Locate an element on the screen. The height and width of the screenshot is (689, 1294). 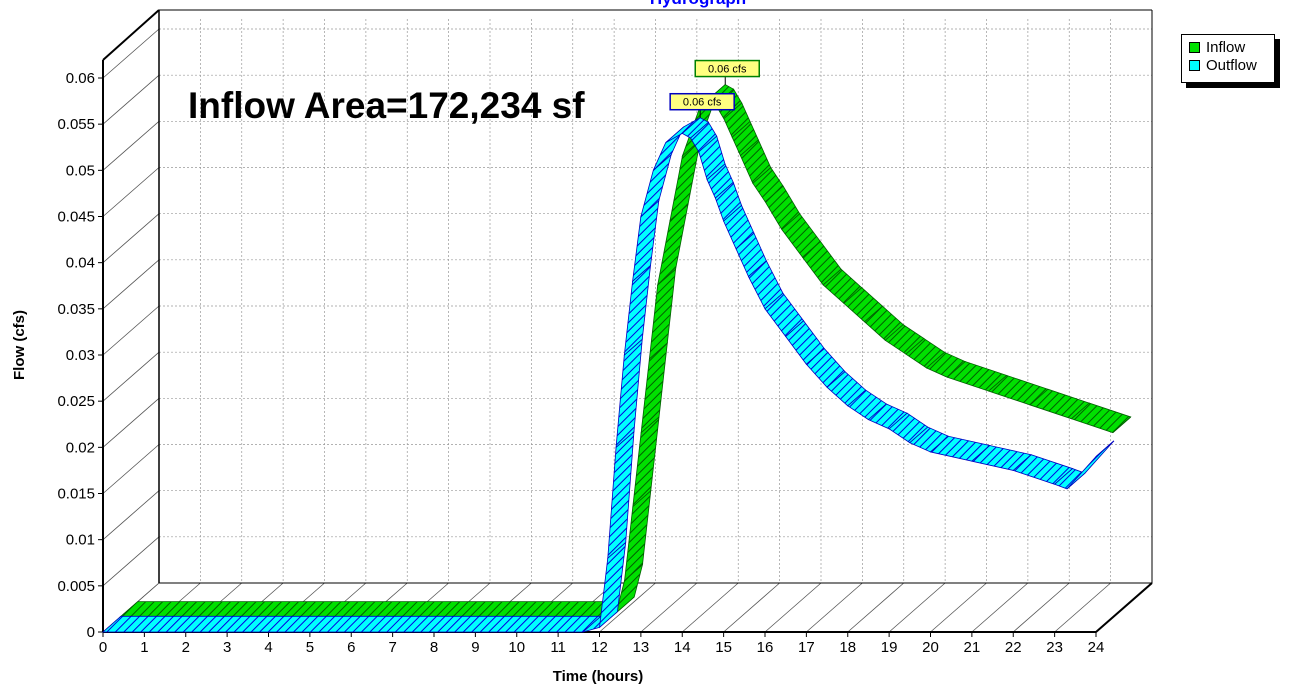
x-tick-label: 16 is located at coordinates (765, 647).